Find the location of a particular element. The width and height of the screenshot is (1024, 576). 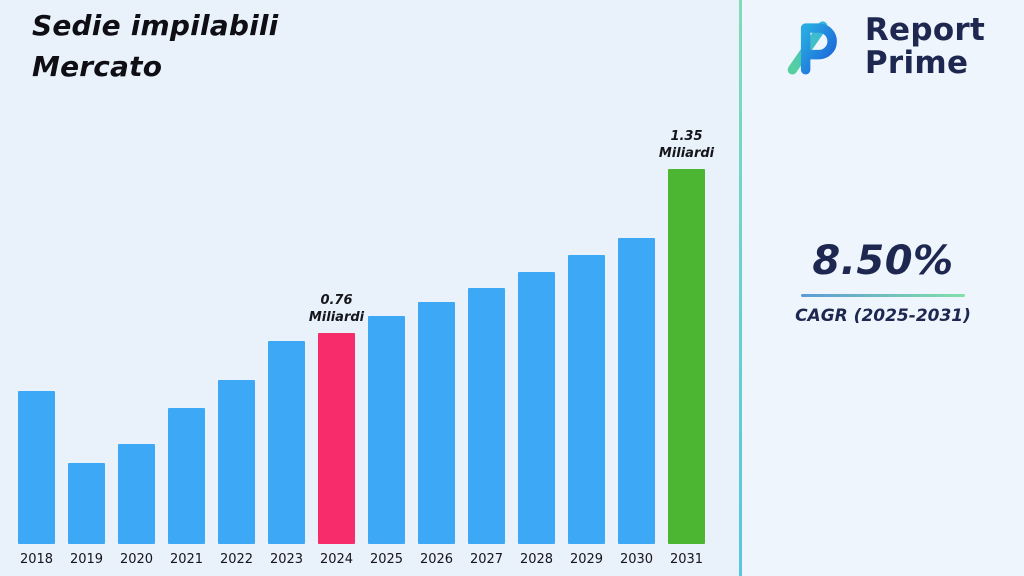

bar-2026 is located at coordinates (436, 423).